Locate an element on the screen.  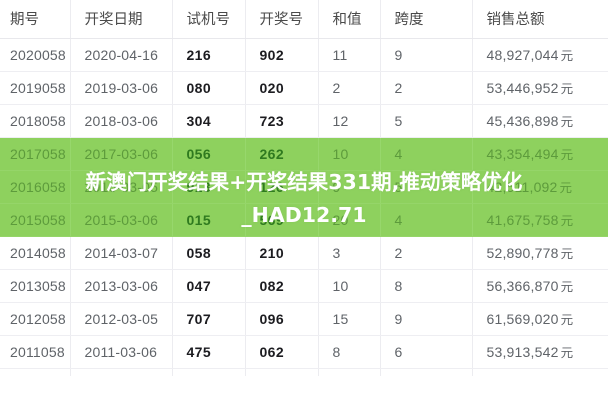
cell-draw-number: 210 is located at coordinates (282, 253).